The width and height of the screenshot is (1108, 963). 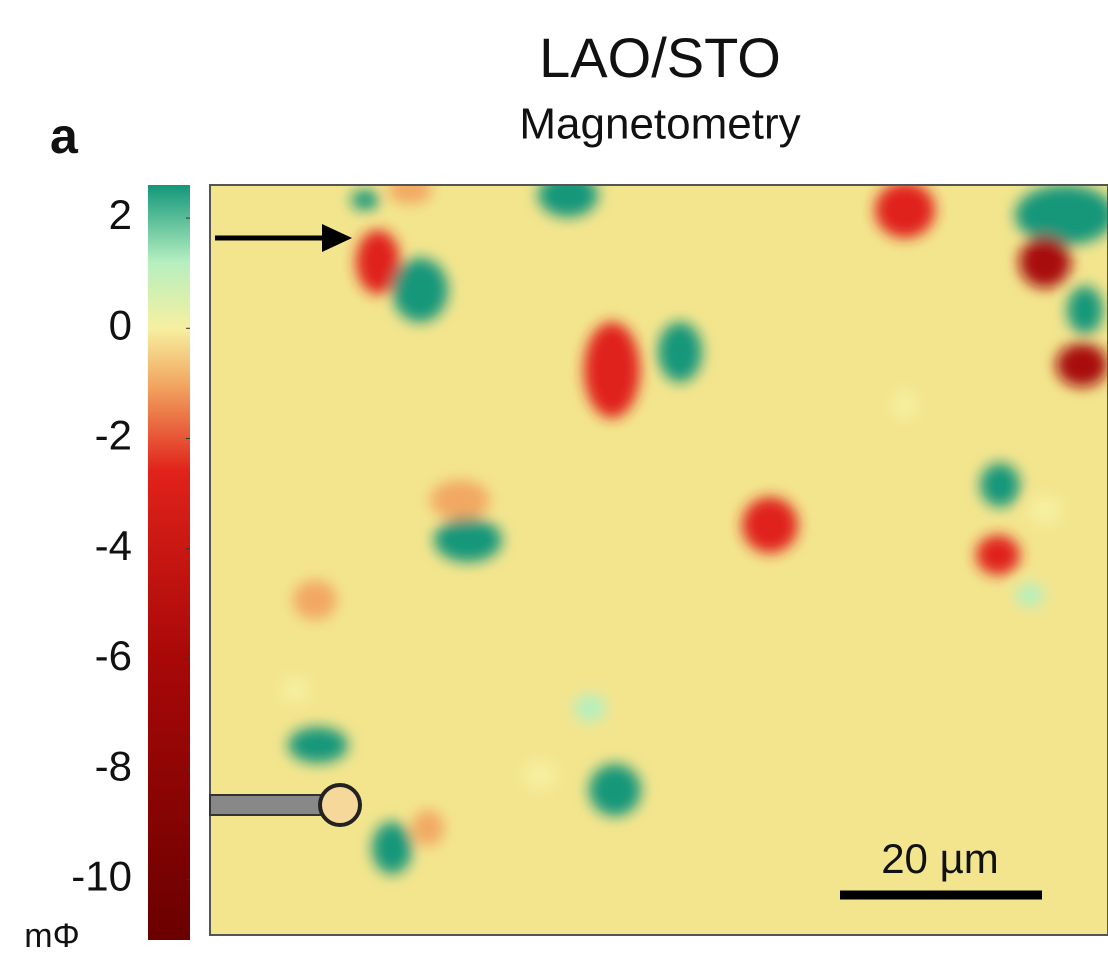 What do you see at coordinates (940, 858) in the screenshot?
I see `scale-bar-label: 20 µm` at bounding box center [940, 858].